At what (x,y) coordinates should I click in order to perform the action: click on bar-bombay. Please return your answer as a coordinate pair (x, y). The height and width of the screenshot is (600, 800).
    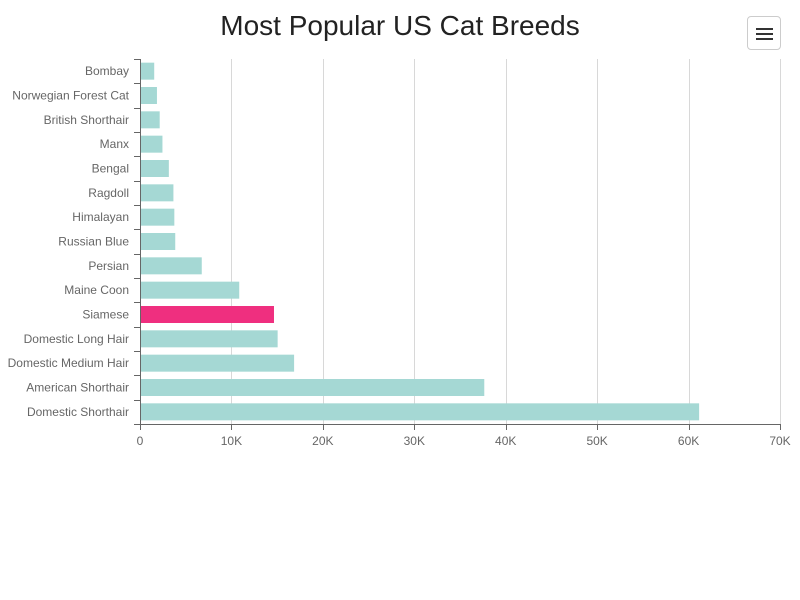
    Looking at the image, I should click on (147, 71).